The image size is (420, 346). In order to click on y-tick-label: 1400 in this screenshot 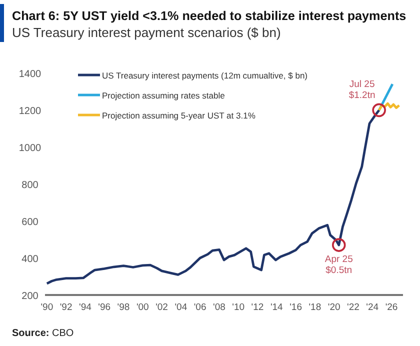, I will do `click(30, 74)`.